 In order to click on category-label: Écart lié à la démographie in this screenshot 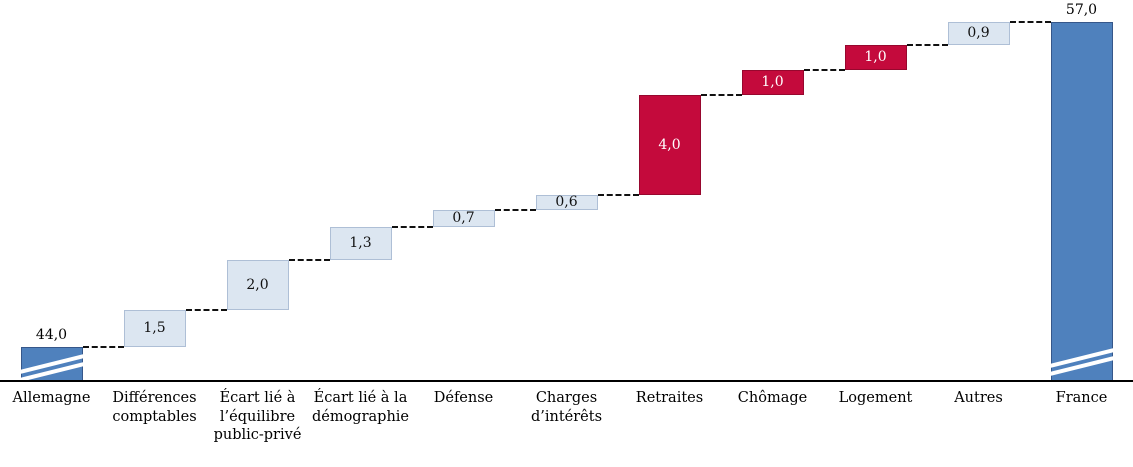, I will do `click(360, 407)`.